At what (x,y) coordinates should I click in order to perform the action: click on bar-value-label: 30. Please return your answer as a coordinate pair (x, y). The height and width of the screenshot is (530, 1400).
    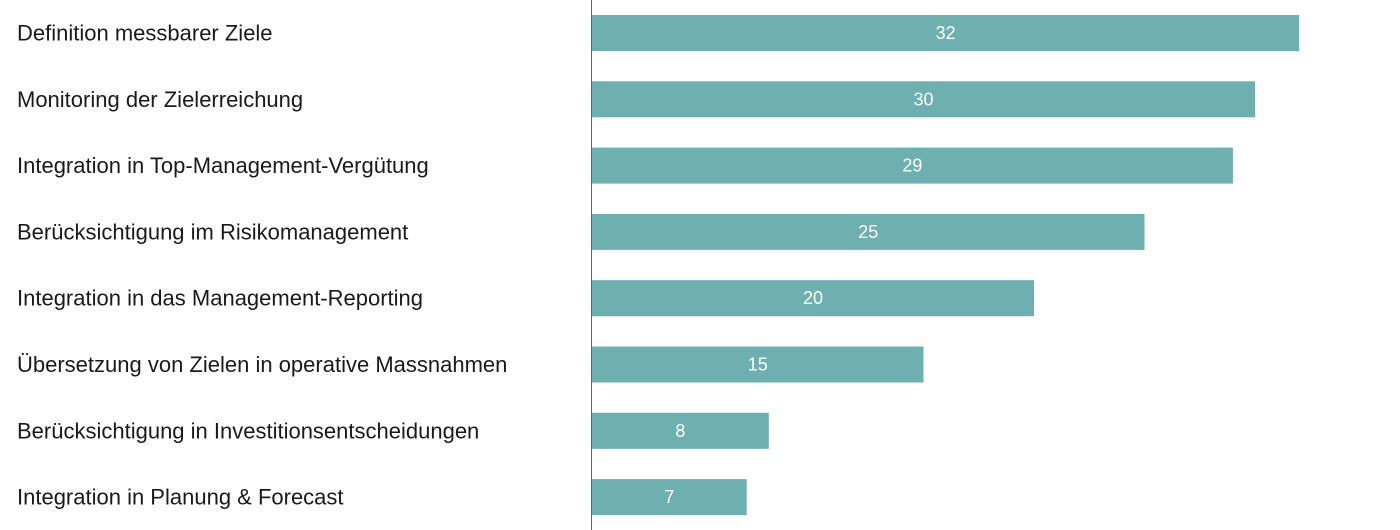
    Looking at the image, I should click on (923, 99).